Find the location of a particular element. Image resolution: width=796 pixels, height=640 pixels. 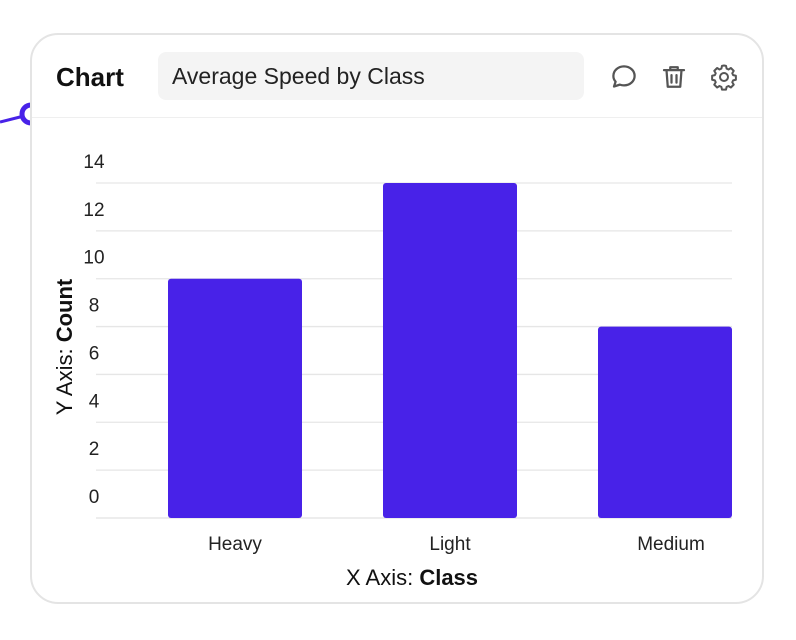

card-title: Chart is located at coordinates (90, 77).